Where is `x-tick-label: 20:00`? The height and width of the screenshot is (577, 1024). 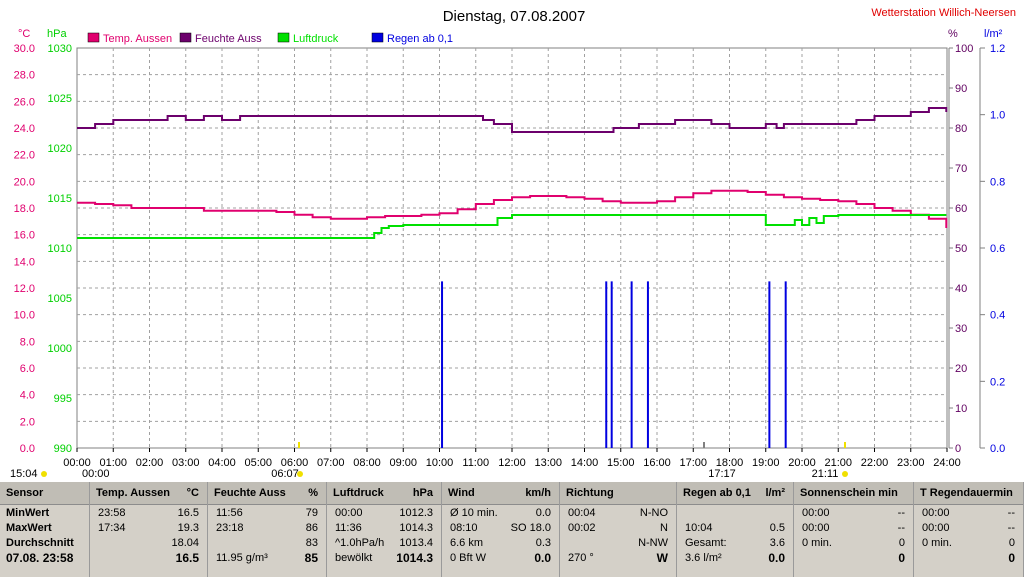 x-tick-label: 20:00 is located at coordinates (802, 463).